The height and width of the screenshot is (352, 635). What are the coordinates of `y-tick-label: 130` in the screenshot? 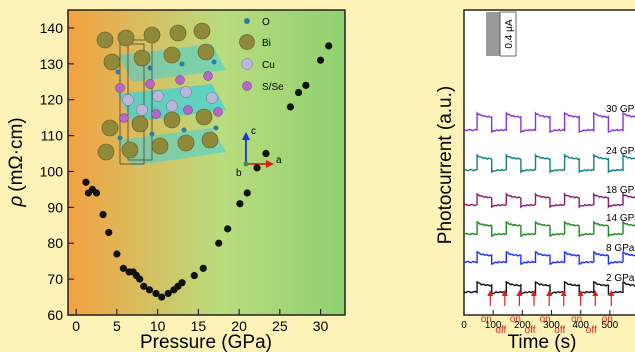 It's located at (52, 64).